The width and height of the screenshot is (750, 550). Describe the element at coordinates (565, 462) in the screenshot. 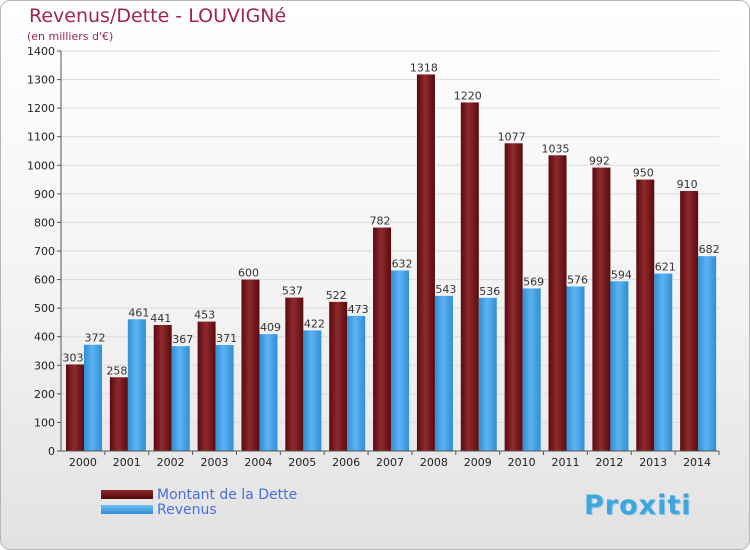

I see `x-tick-label-2011: 2011` at that location.